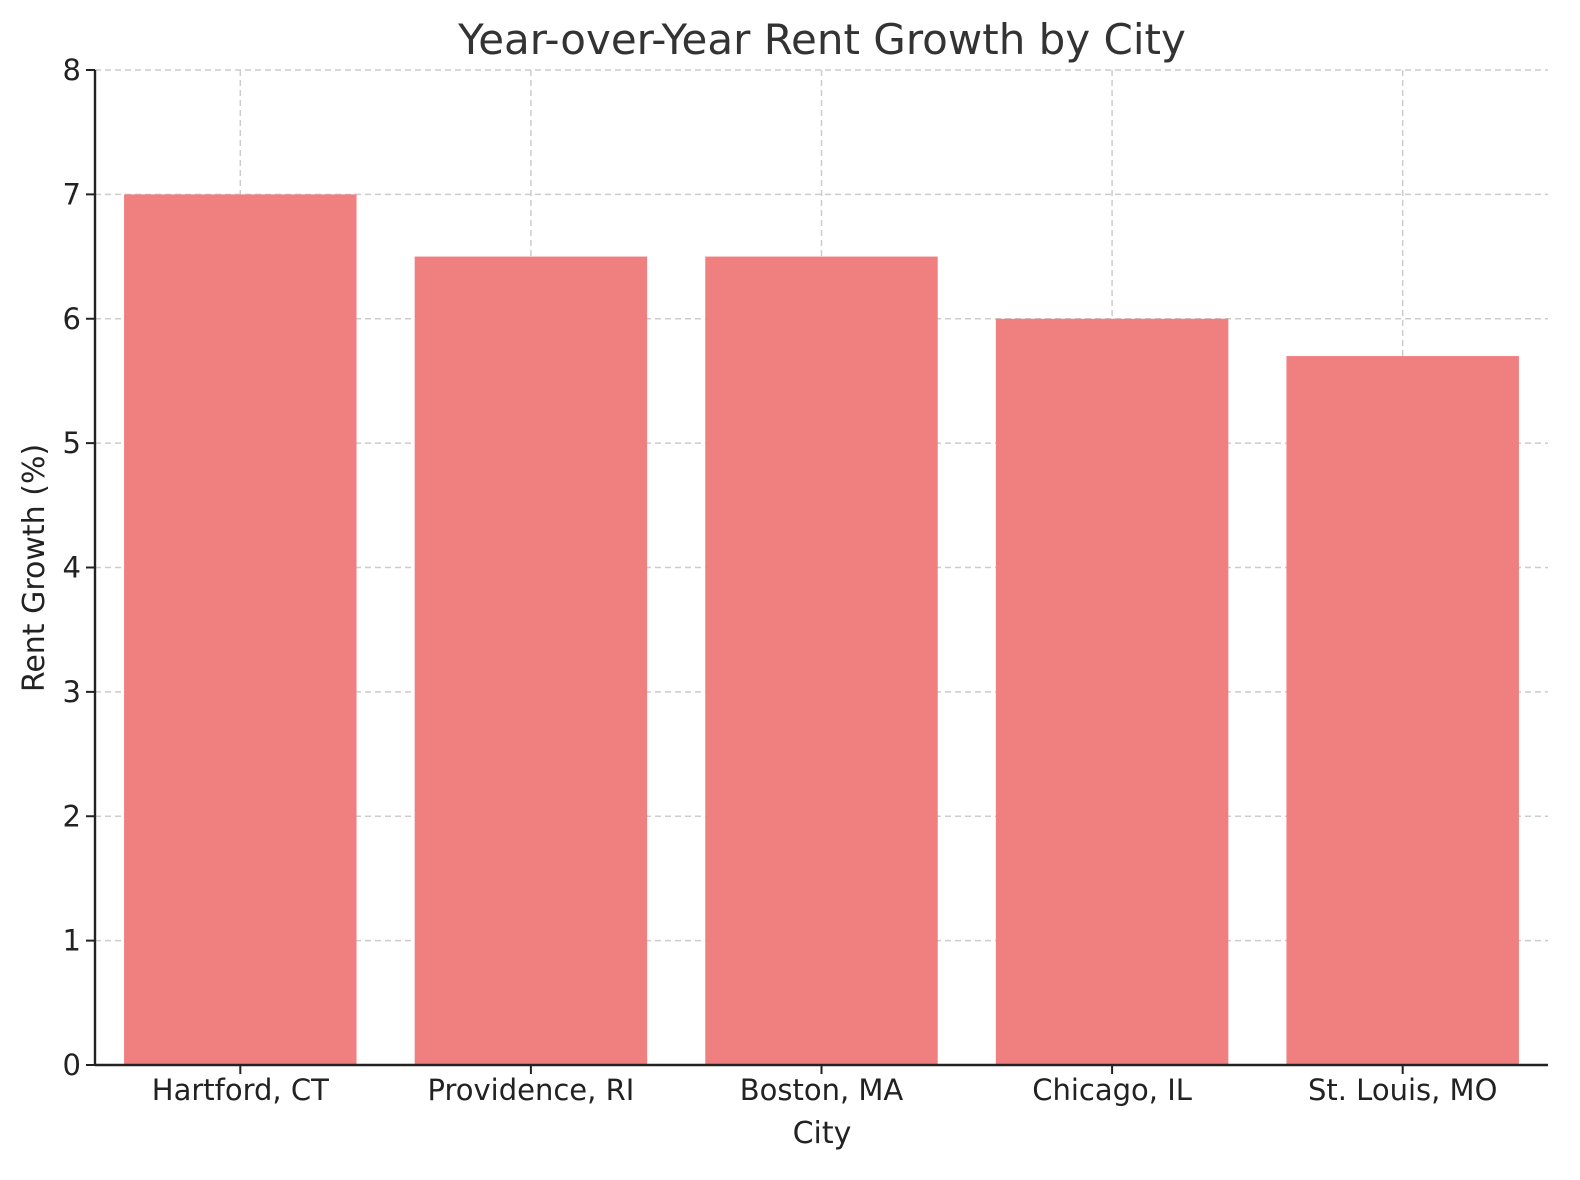 The height and width of the screenshot is (1180, 1580). I want to click on y-tick-label: 1, so click(72, 941).